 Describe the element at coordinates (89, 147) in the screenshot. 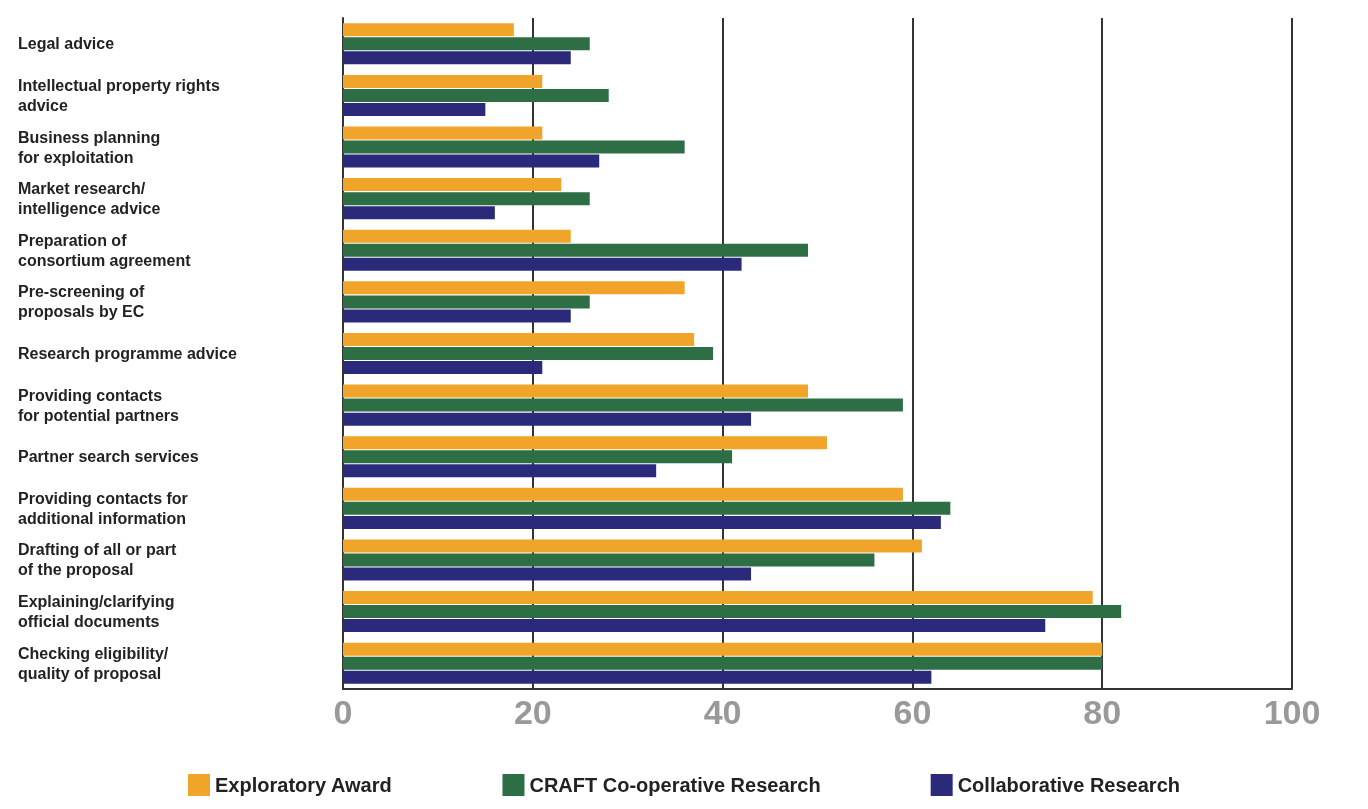

I see `y-tick-label: Business planning for exploitation` at that location.